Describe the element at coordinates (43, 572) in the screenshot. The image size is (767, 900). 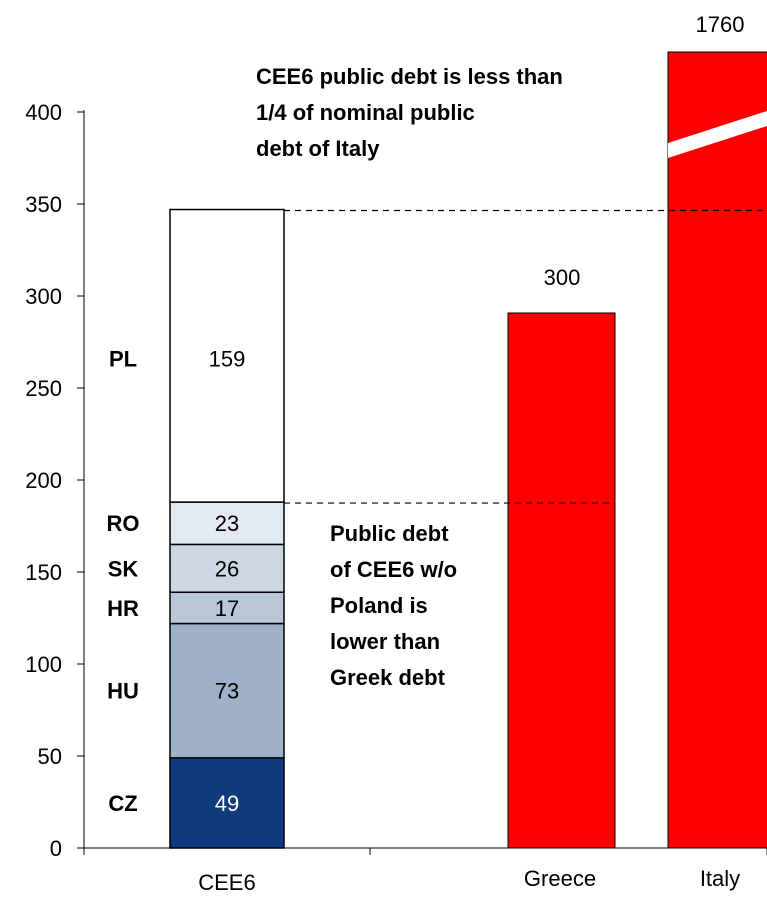
I see `y-tick-label: 150` at that location.